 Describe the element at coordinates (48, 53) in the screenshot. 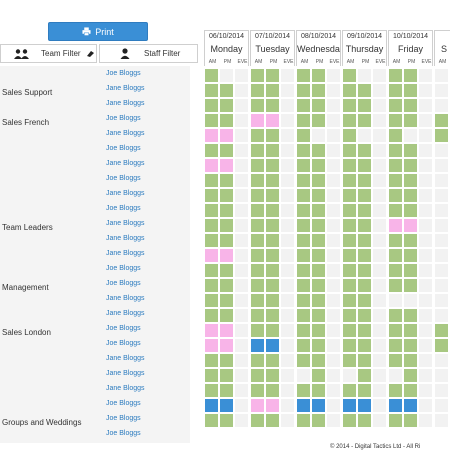

I see `team-filter-button: Team Filter` at that location.